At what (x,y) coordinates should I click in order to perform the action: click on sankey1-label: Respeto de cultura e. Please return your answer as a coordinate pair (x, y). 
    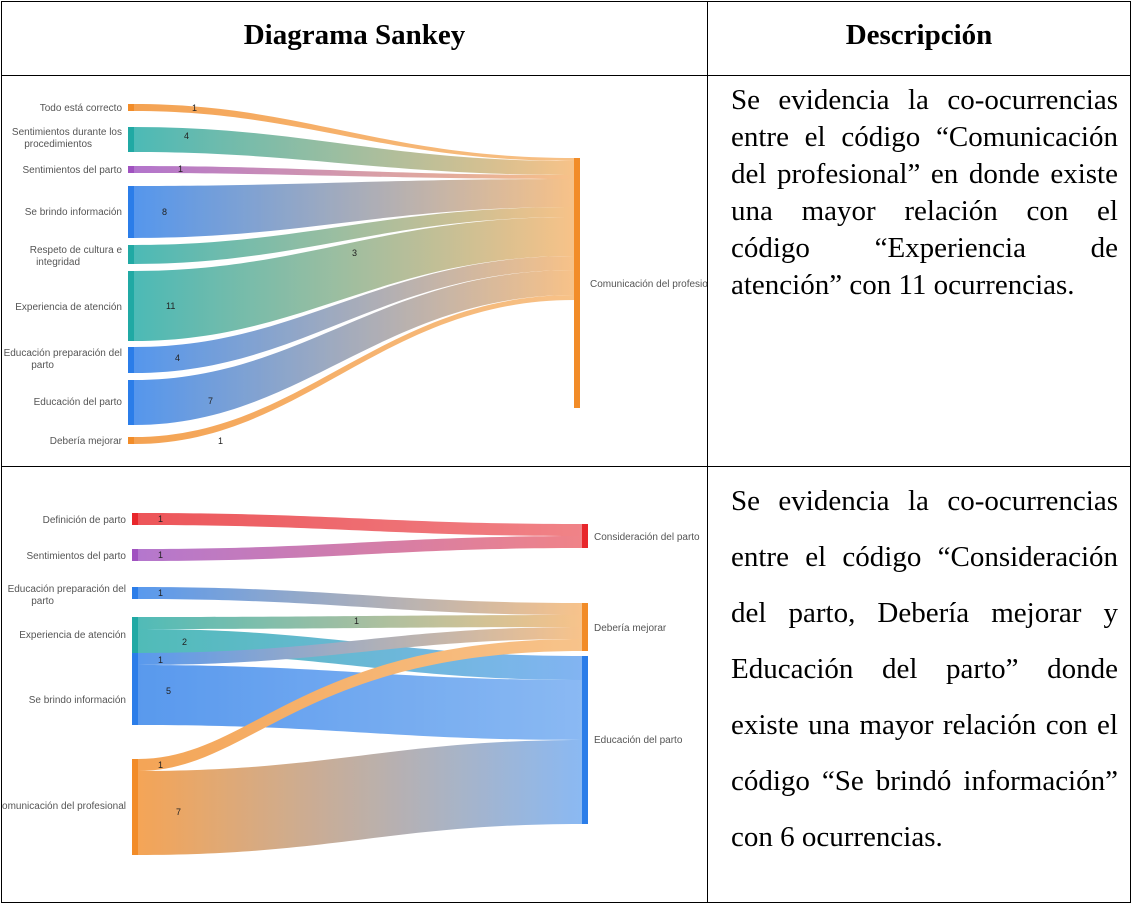
    Looking at the image, I should click on (76, 250).